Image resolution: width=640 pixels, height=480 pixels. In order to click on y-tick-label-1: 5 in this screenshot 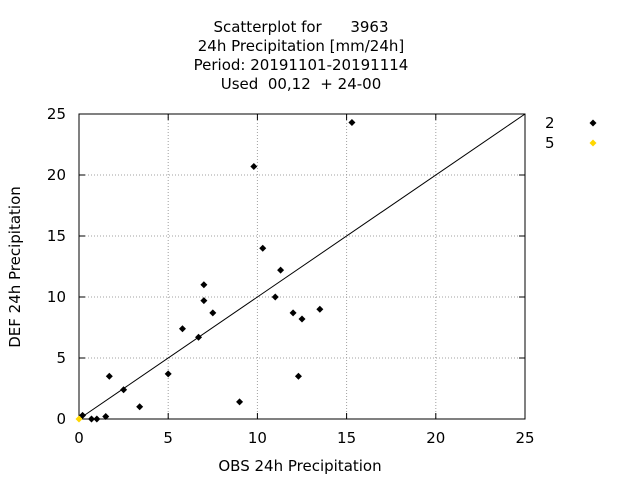, I will do `click(61, 358)`.